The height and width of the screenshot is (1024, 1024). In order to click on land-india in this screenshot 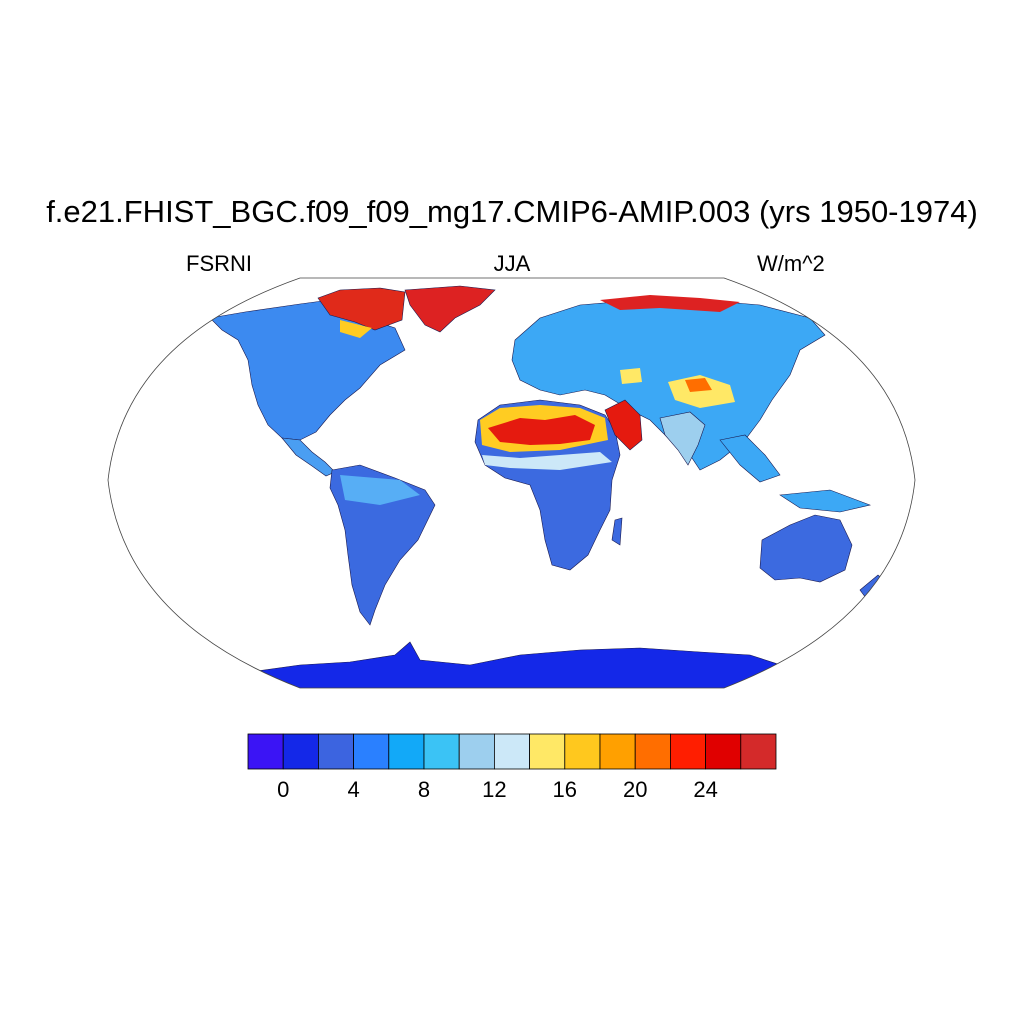, I will do `click(682, 438)`.